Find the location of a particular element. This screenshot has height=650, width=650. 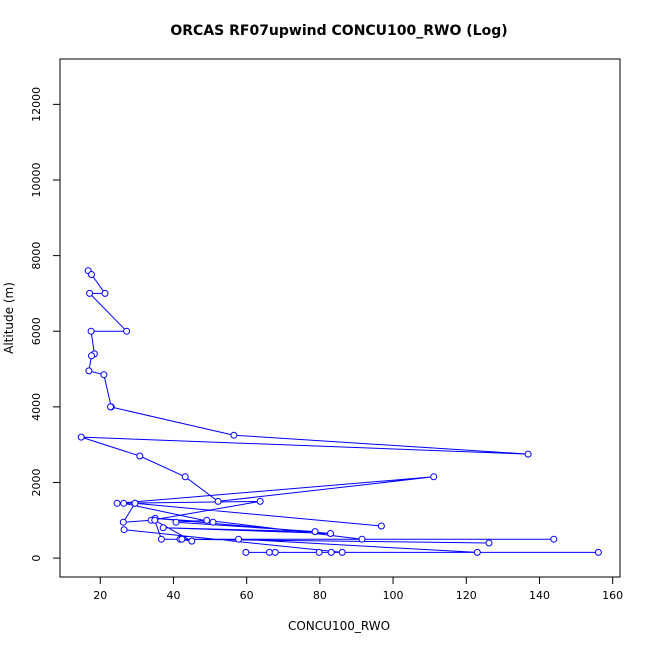

y-axis: 0 2000 4000 6000 8000 10000 12000 is located at coordinates (45, 324).